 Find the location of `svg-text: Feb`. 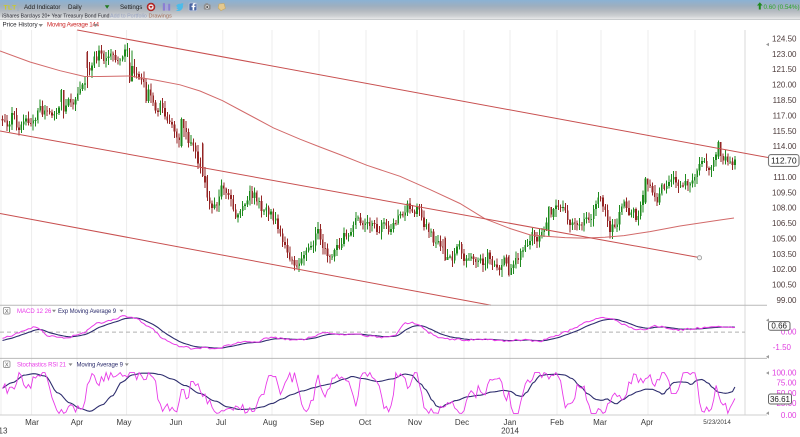

svg-text: Feb is located at coordinates (557, 422).